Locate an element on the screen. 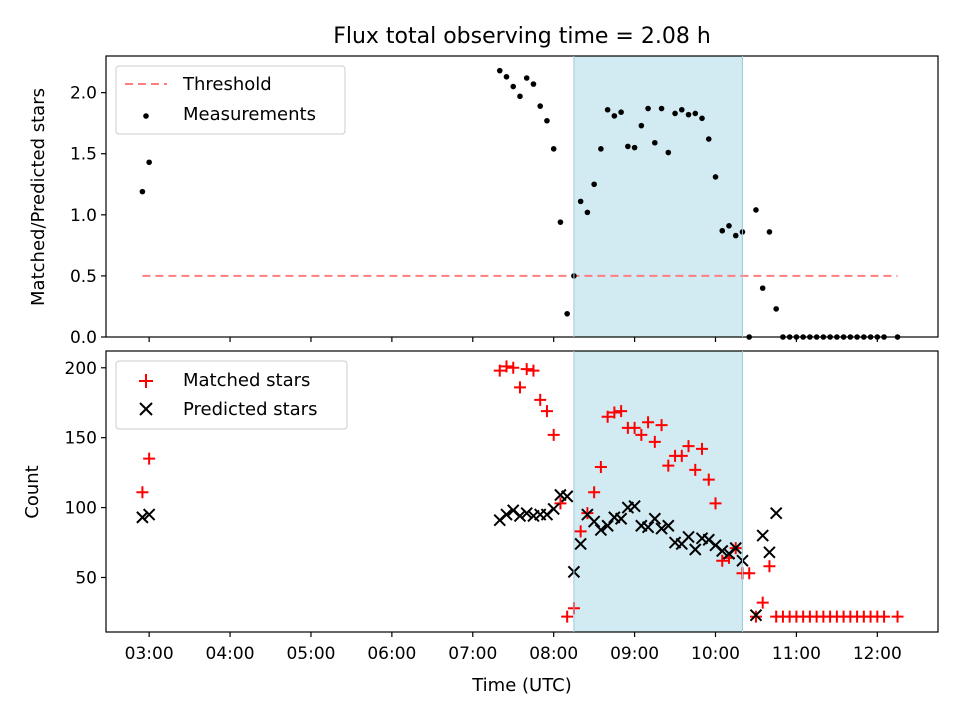  top-y-ticks: 0.0 0.5 1.0 1.5 2.0 is located at coordinates (88, 216).